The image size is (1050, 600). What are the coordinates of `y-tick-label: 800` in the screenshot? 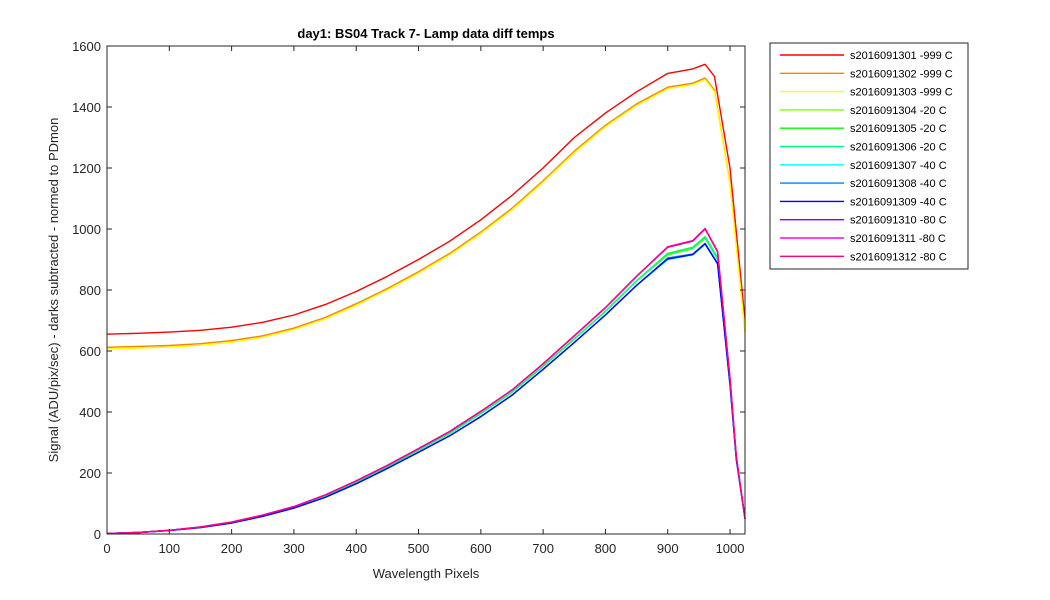 It's located at (90, 290).